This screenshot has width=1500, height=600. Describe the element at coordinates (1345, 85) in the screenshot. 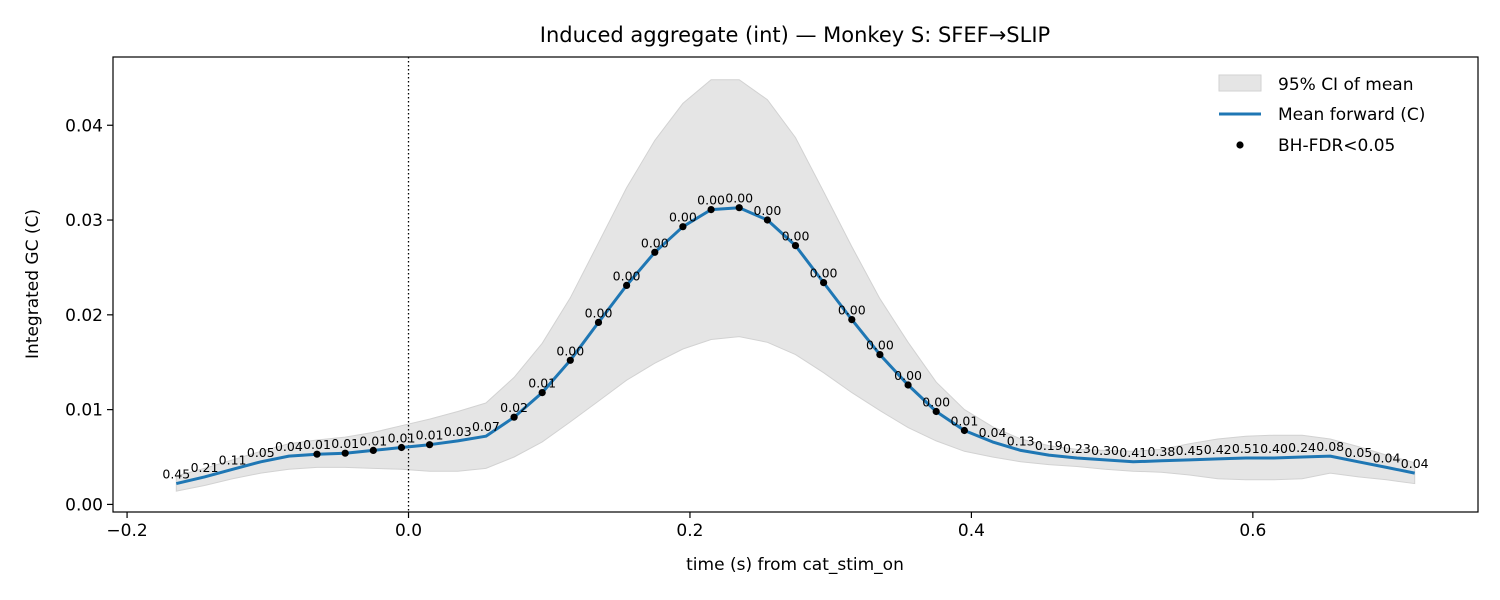

I see `legend-label-ci: 95% CI of mean` at that location.